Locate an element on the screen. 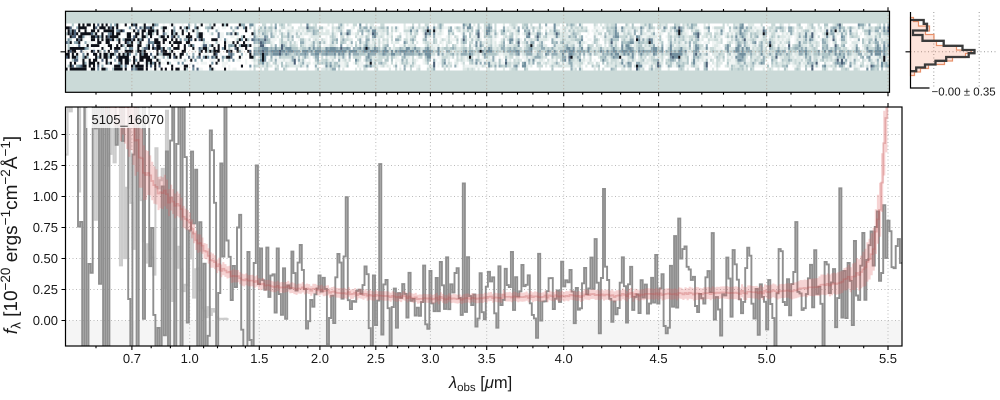 The image size is (1000, 400). svg-text: λobs [μm] is located at coordinates (480, 384).